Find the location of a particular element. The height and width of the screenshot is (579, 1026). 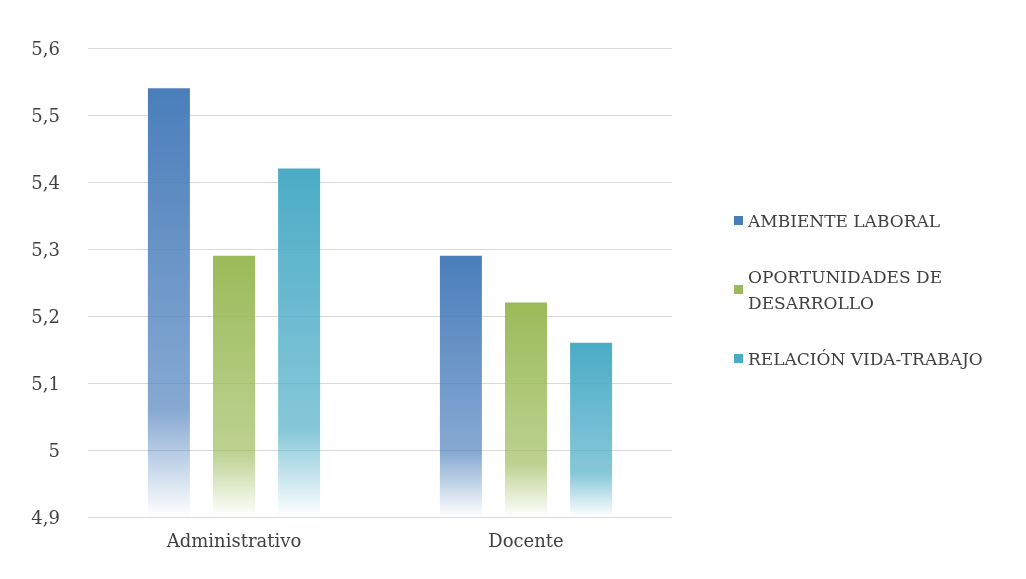

legend-label: RELACIÓN VIDA-TRABAJO is located at coordinates (865, 358).